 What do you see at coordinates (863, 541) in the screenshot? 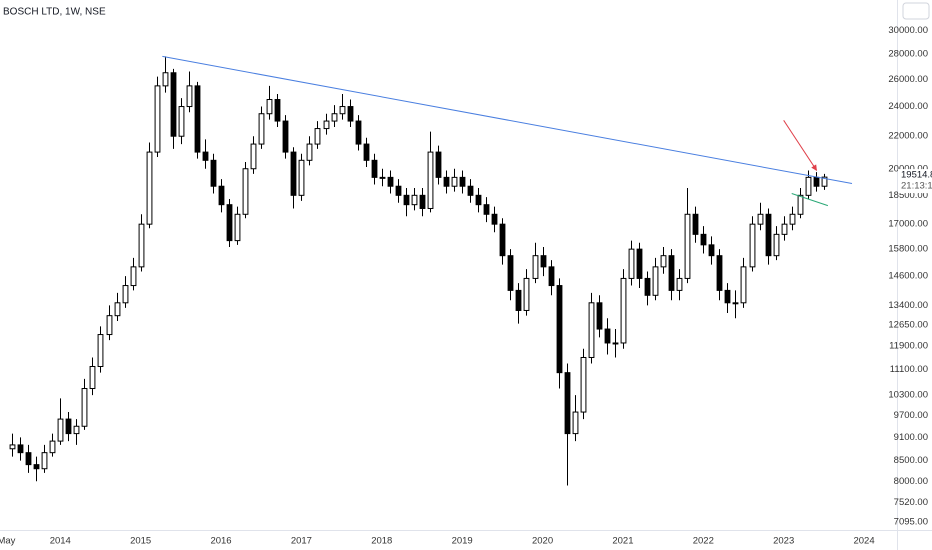
I see `x-tick-label: 2024` at bounding box center [863, 541].